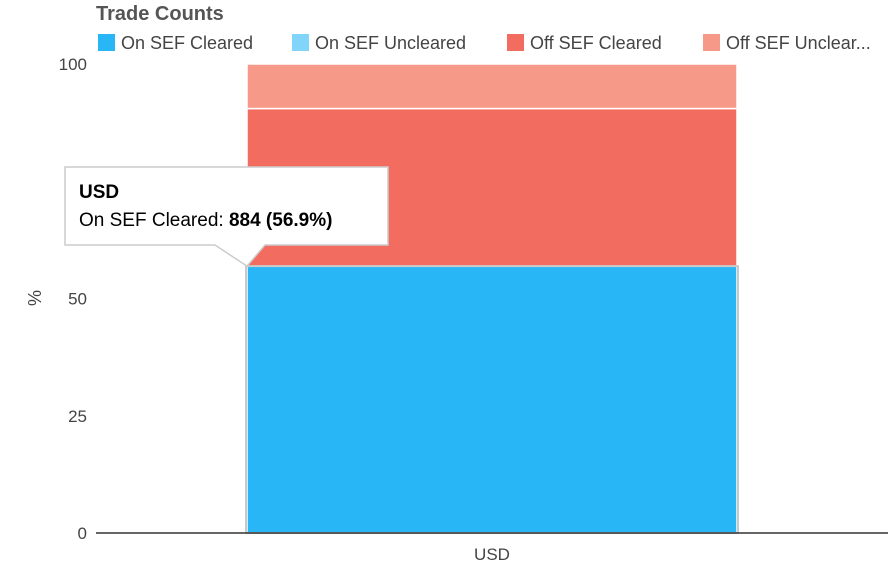 The width and height of the screenshot is (892, 582). Describe the element at coordinates (73, 64) in the screenshot. I see `y-tick-label-3: 100` at that location.